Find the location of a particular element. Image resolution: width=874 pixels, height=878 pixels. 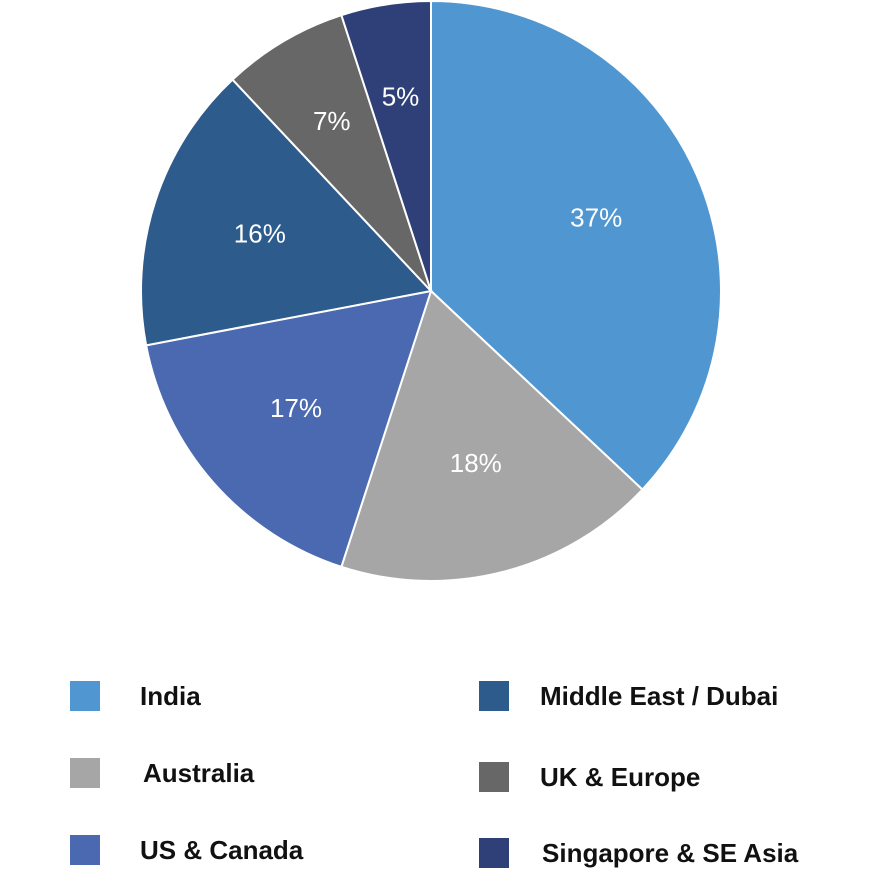

legend-item-india: India is located at coordinates (135, 696).